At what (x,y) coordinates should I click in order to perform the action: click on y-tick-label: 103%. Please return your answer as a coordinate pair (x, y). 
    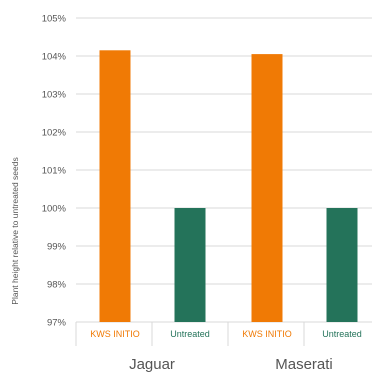
    Looking at the image, I should click on (54, 95).